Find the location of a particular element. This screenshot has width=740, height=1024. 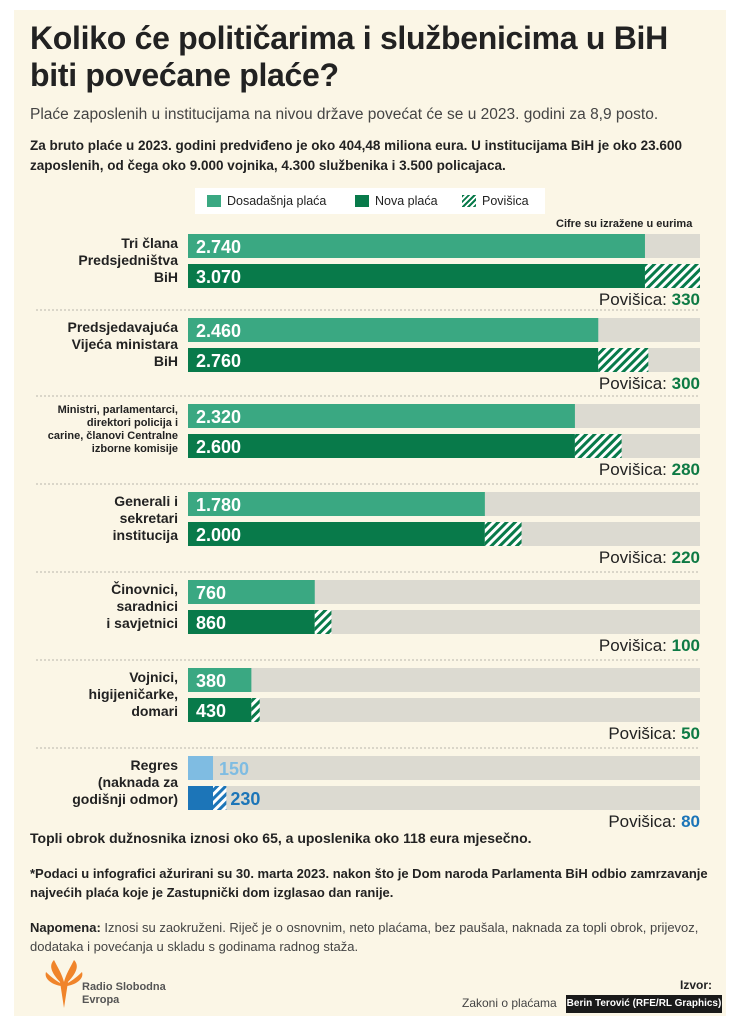

legend-label-current: Dosadašnja plaća is located at coordinates (277, 201).